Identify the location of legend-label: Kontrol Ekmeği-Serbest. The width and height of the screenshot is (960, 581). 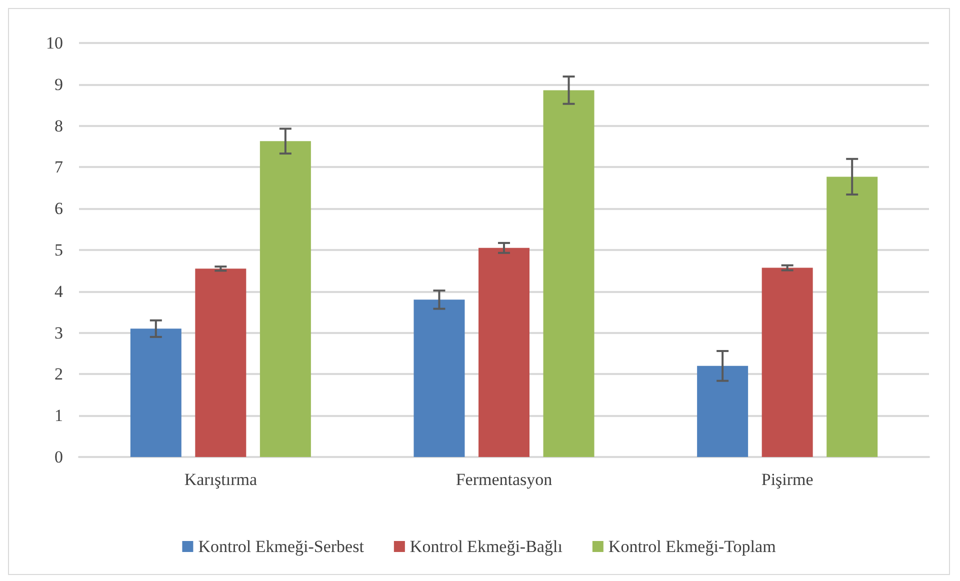
(281, 546).